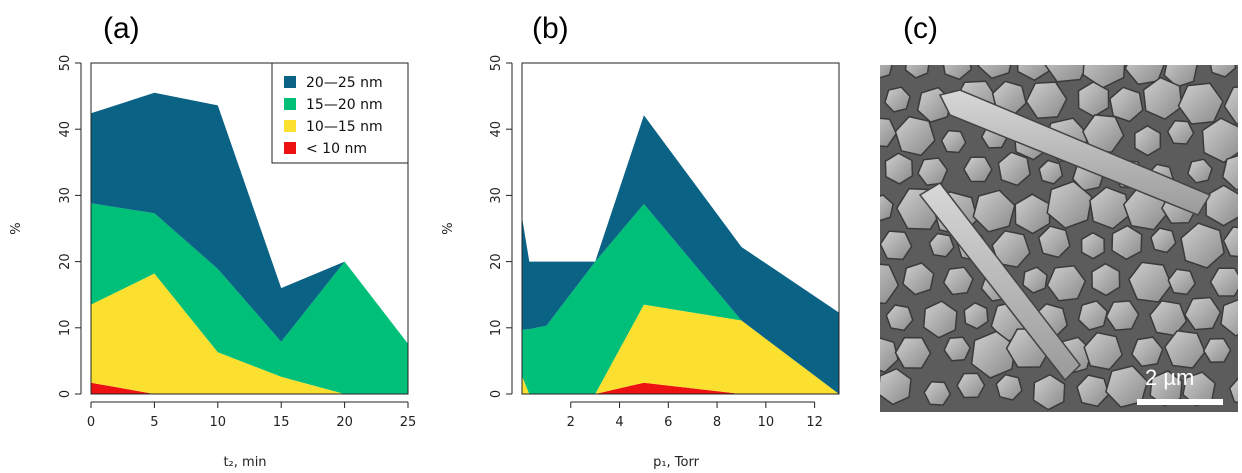 Image resolution: width=1242 pixels, height=473 pixels. Describe the element at coordinates (717, 422) in the screenshot. I see `x-tick-label-1-3: 8` at that location.